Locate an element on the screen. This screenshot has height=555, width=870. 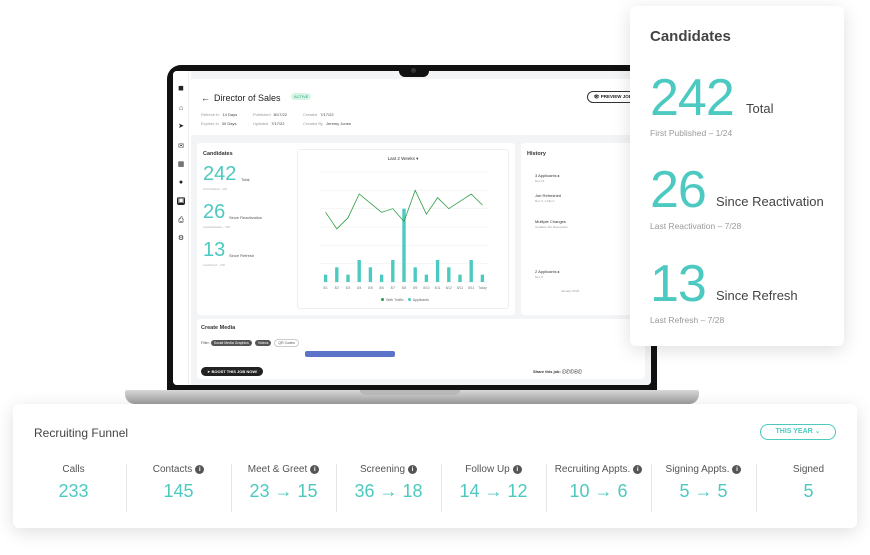
x-tick-label: 8/9 is located at coordinates (415, 288).